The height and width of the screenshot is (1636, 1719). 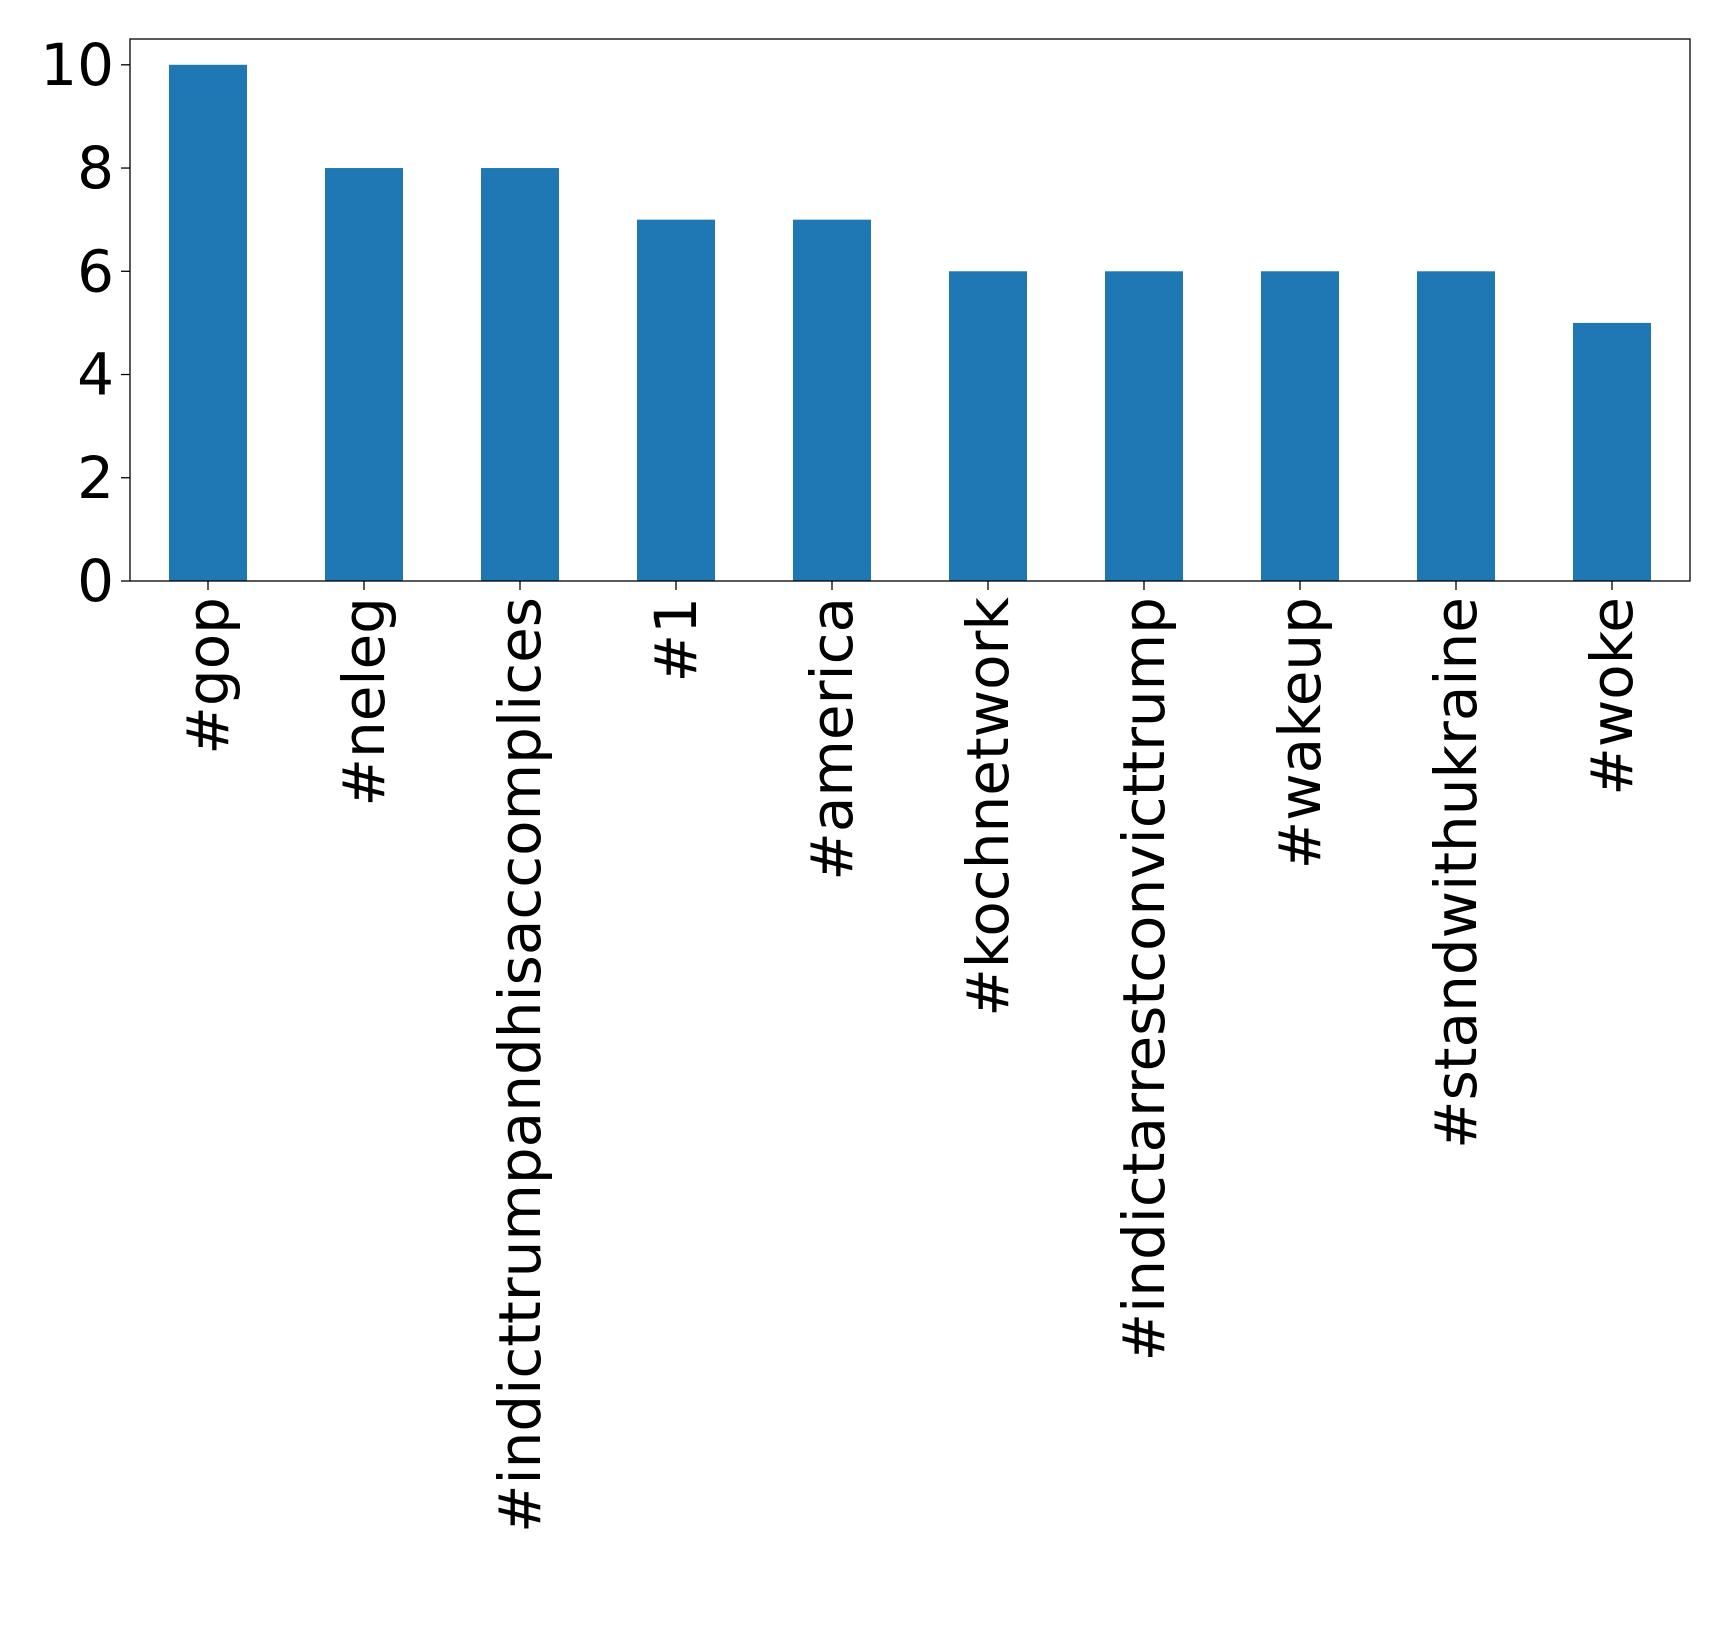 What do you see at coordinates (95, 478) in the screenshot?
I see `y-tick-label-1: 2` at bounding box center [95, 478].